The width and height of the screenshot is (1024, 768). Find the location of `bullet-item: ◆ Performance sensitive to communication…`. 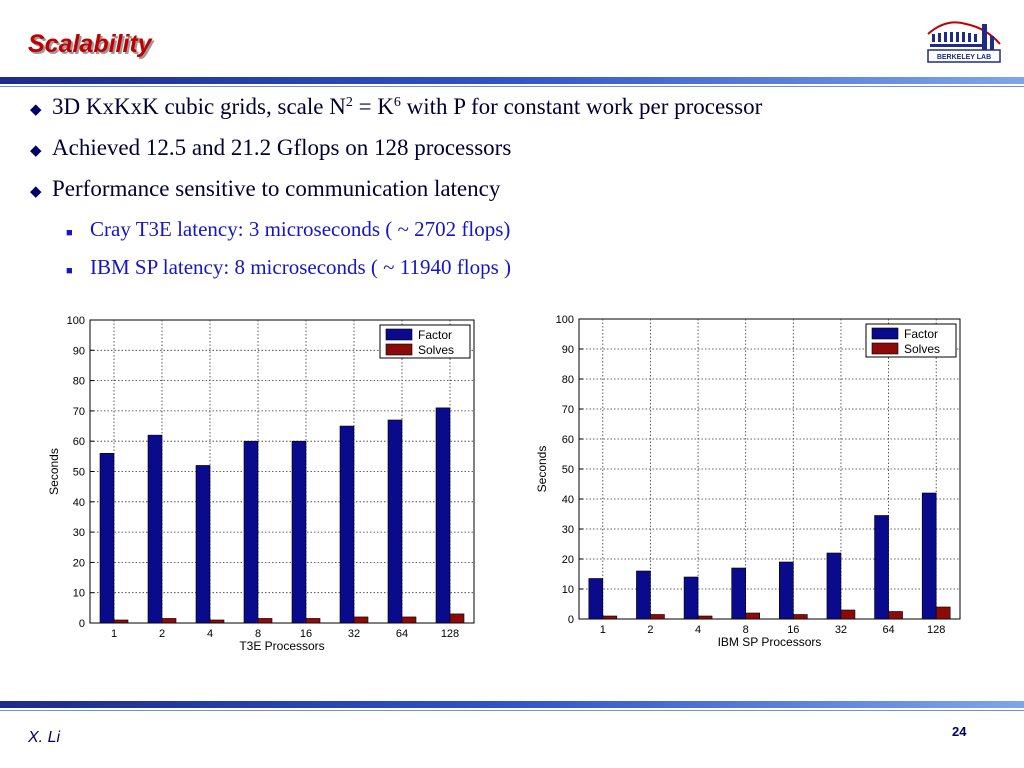

bullet-item: ◆ Performance sensitive to communication… is located at coordinates (525, 196).